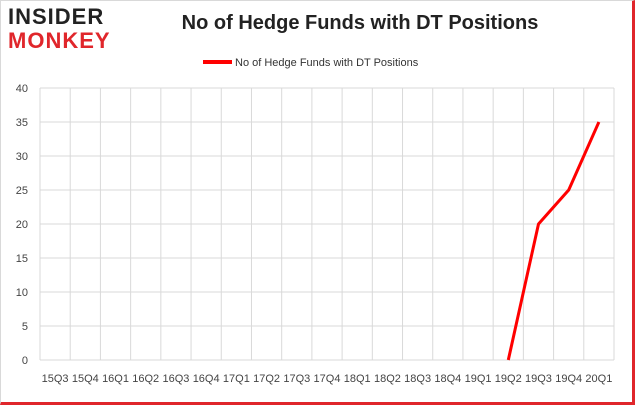 This screenshot has width=635, height=405. I want to click on x-tick-label: 20Q1, so click(598, 379).